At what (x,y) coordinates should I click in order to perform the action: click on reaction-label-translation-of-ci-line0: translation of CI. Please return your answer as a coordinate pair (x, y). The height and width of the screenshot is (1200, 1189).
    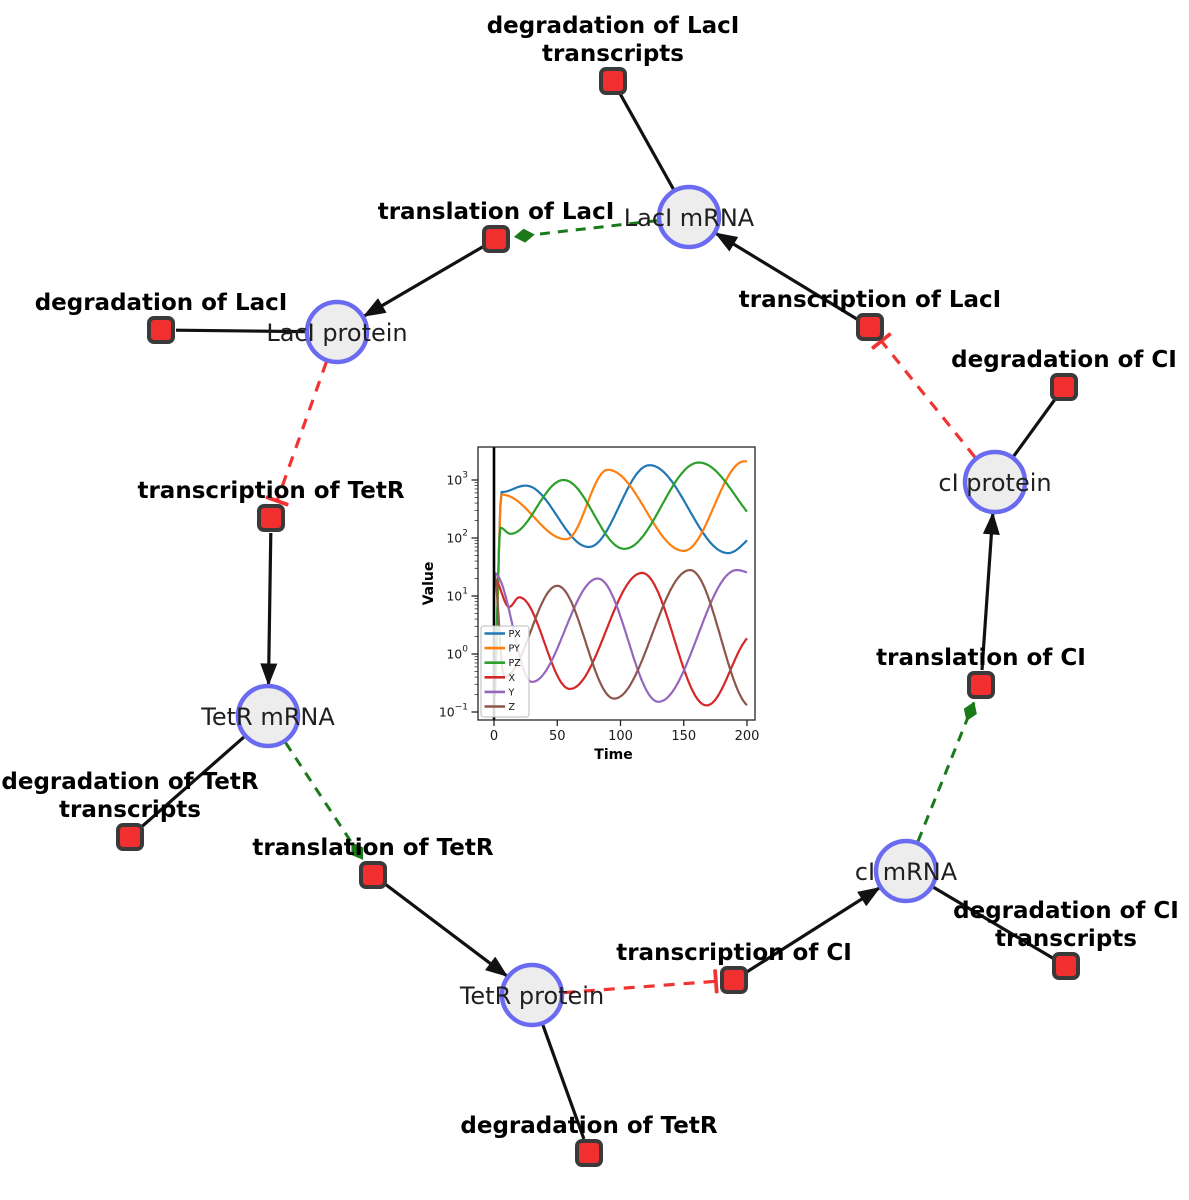
    Looking at the image, I should click on (981, 658).